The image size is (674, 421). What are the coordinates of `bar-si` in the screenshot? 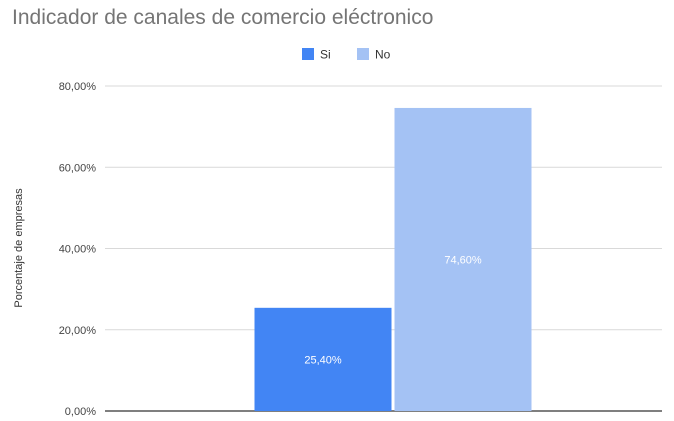 It's located at (323, 359).